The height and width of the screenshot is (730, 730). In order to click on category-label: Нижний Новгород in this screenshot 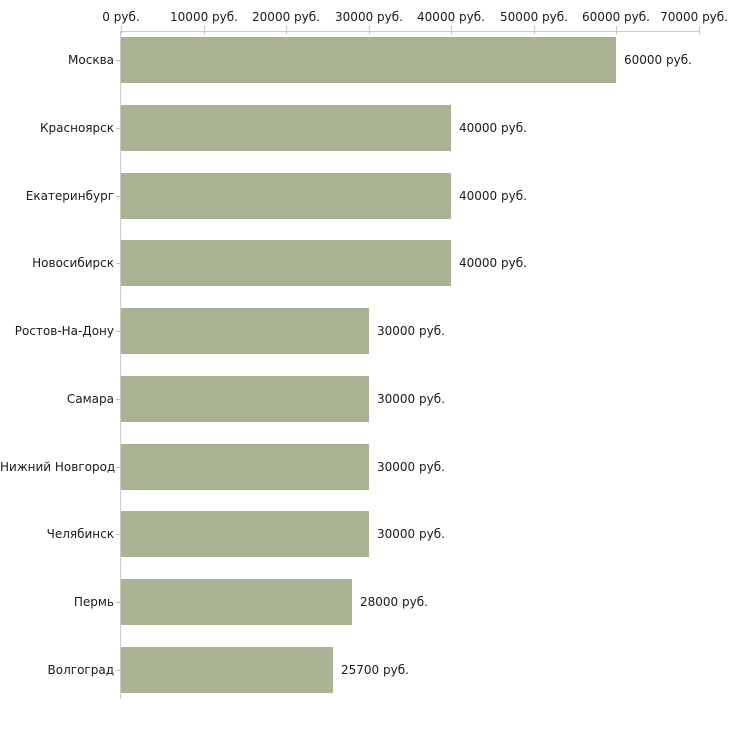, I will do `click(58, 467)`.